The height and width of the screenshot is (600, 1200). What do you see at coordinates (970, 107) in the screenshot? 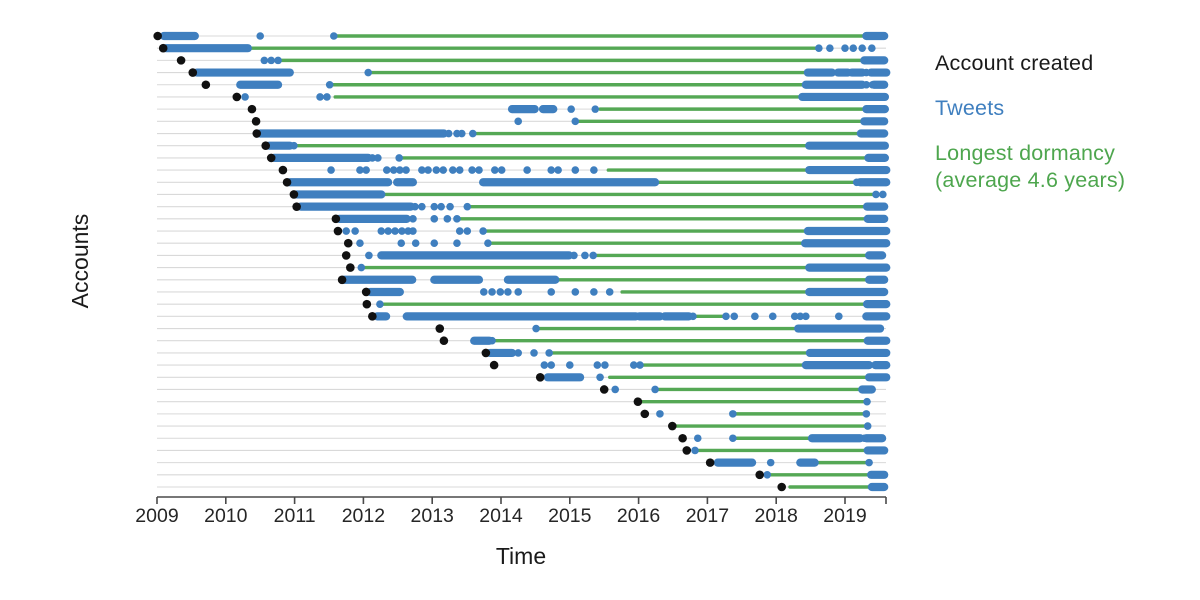
I see `legend-tweets: Tweets` at bounding box center [970, 107].